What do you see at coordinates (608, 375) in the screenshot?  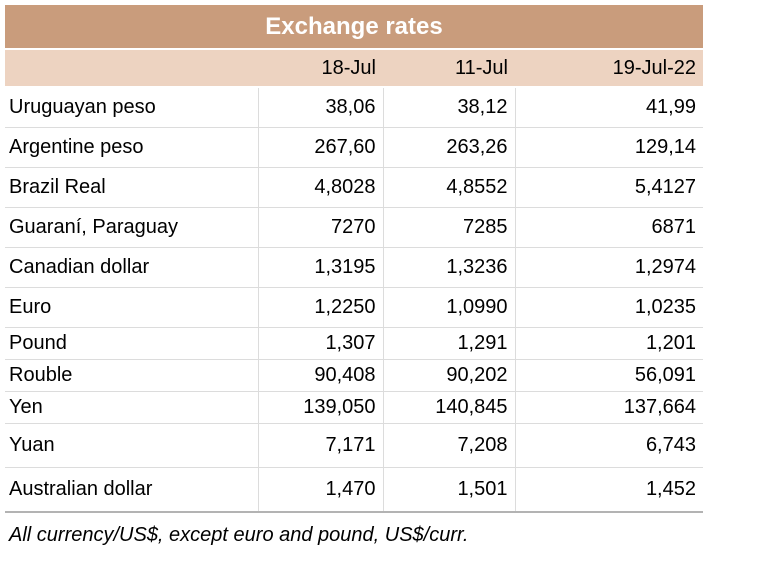 I see `rate-value: 56,091` at bounding box center [608, 375].